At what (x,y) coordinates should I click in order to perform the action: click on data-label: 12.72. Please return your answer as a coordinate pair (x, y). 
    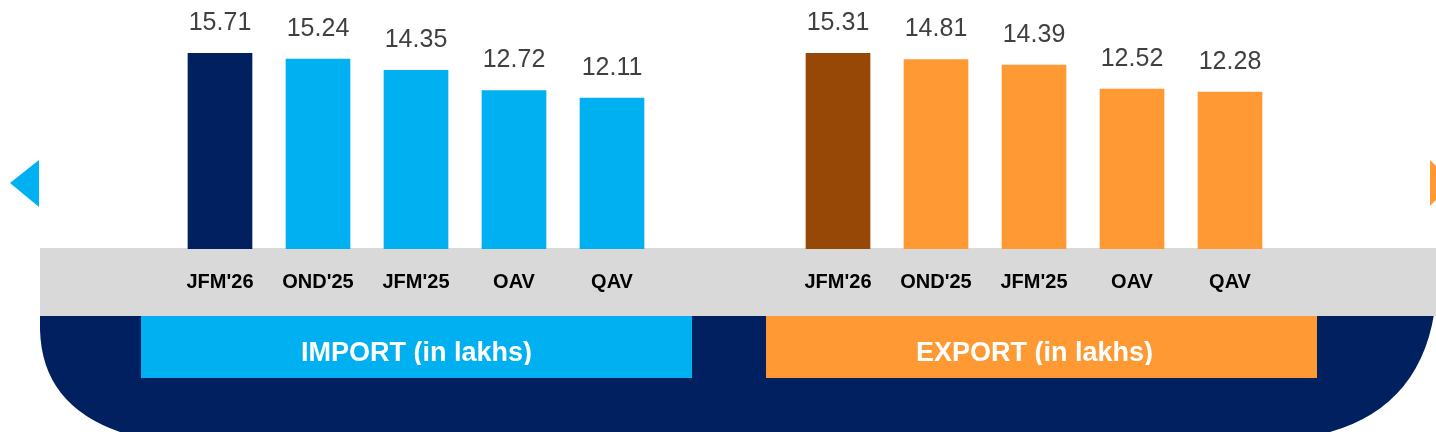
    Looking at the image, I should click on (514, 58).